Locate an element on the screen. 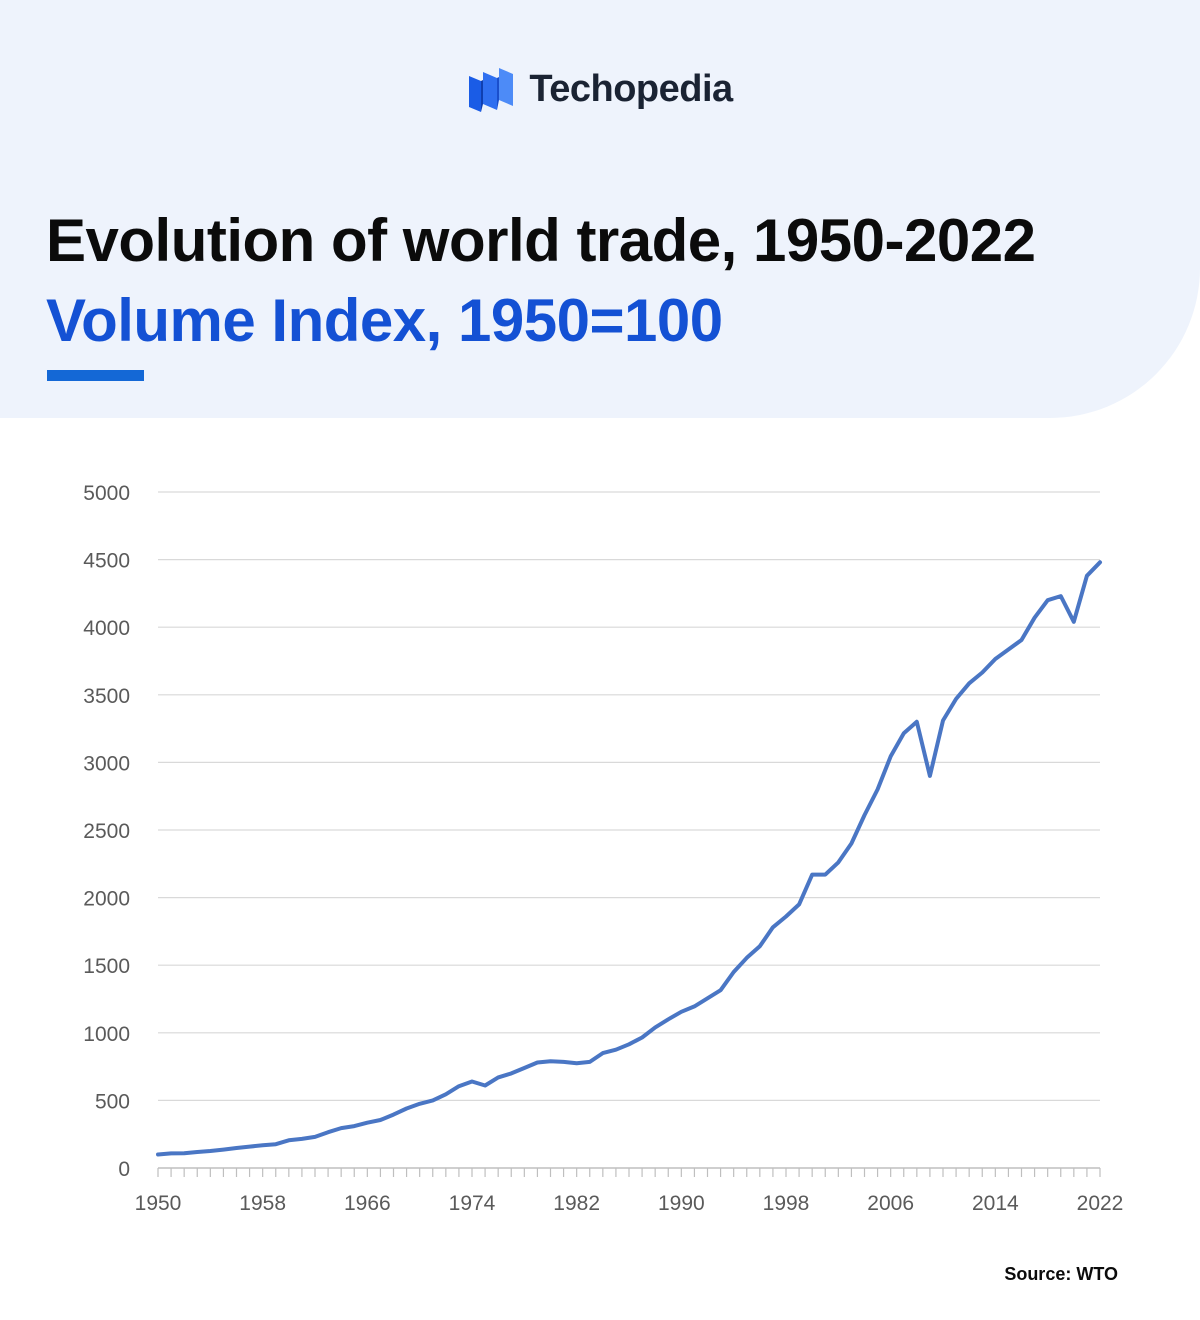 The width and height of the screenshot is (1200, 1320). brand: Techopedia is located at coordinates (600, 89).